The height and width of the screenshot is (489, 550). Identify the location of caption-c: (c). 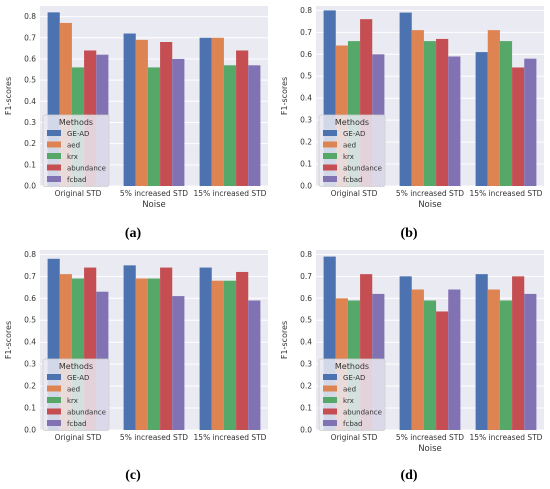
(133, 475).